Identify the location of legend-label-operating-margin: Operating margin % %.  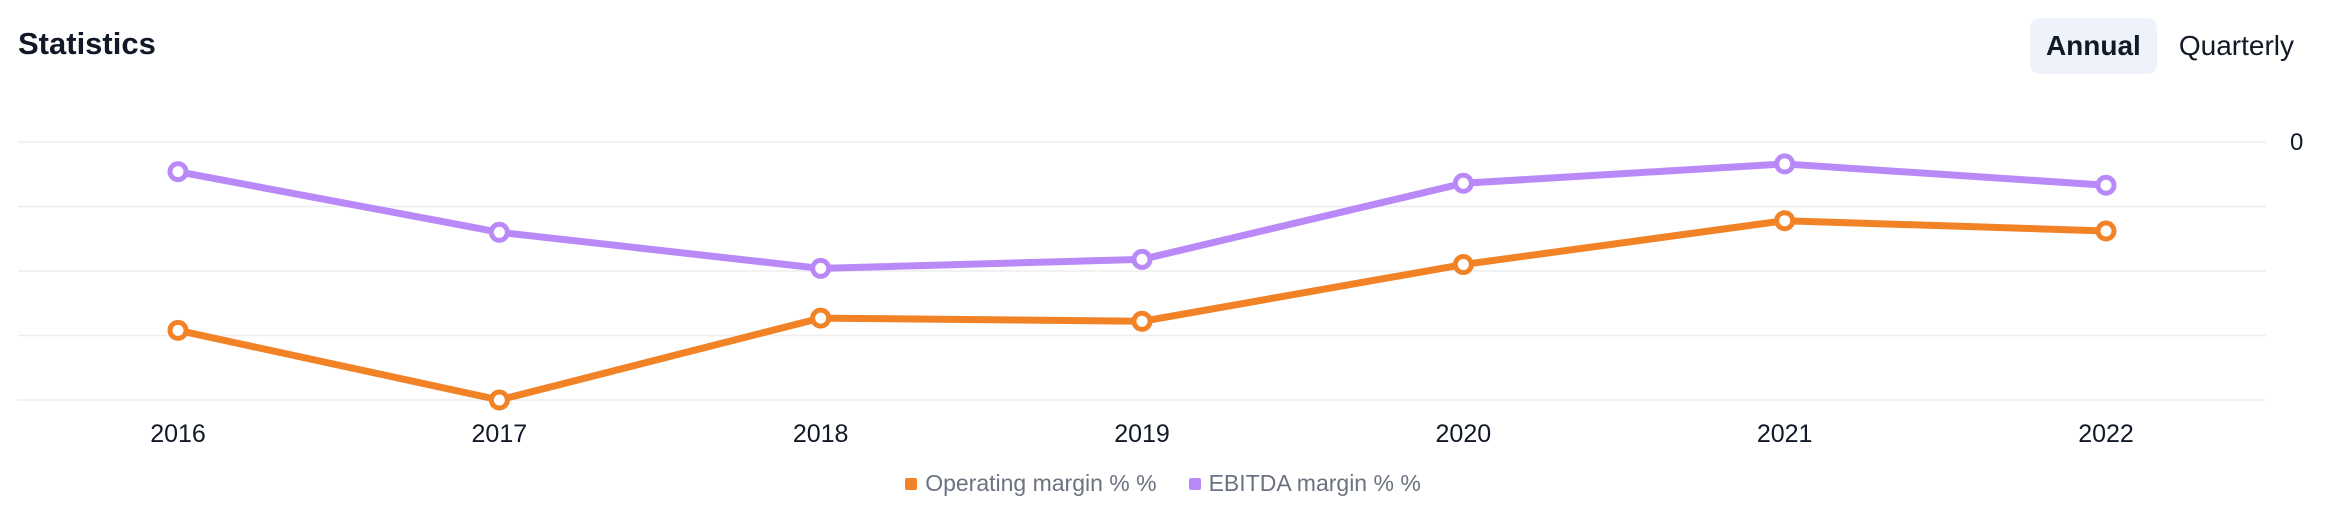
(1041, 483).